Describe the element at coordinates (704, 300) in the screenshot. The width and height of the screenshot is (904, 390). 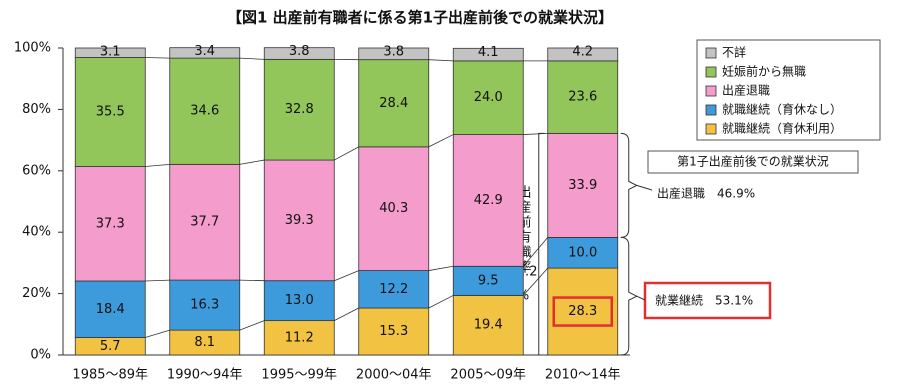
I see `annotation-continue: 就業継続 53.1%` at that location.